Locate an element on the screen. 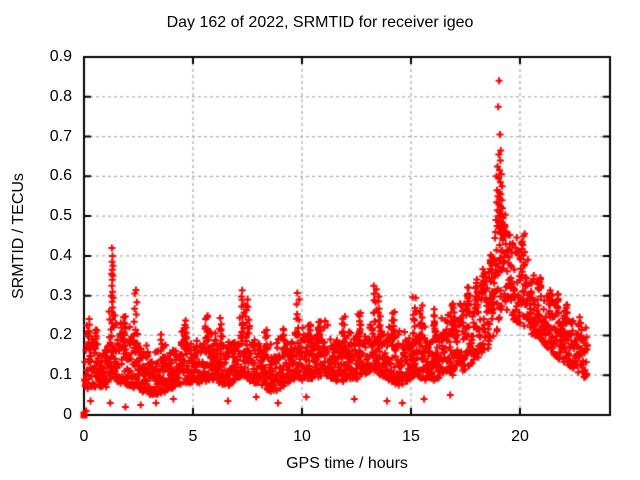  y-tick-label: 0.6 is located at coordinates (60, 176).